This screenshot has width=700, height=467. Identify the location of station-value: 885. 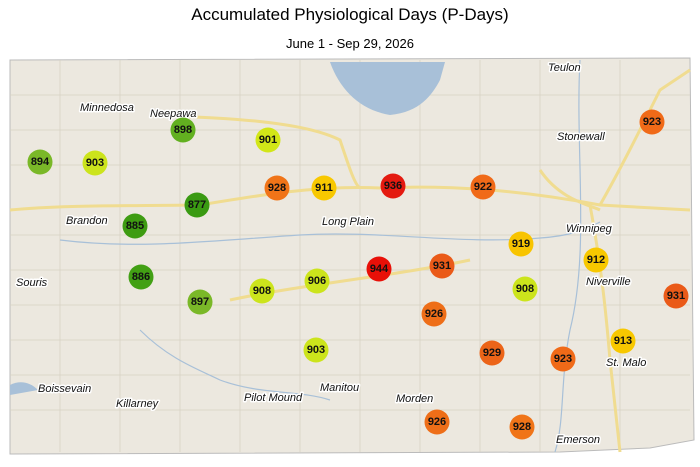
(135, 226).